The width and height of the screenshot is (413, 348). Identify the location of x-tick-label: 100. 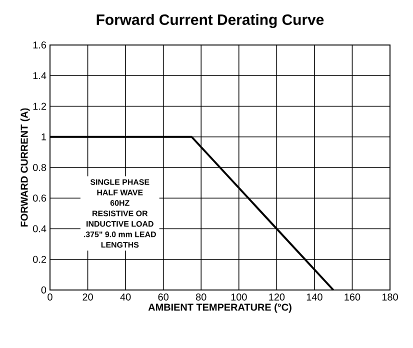
(239, 297).